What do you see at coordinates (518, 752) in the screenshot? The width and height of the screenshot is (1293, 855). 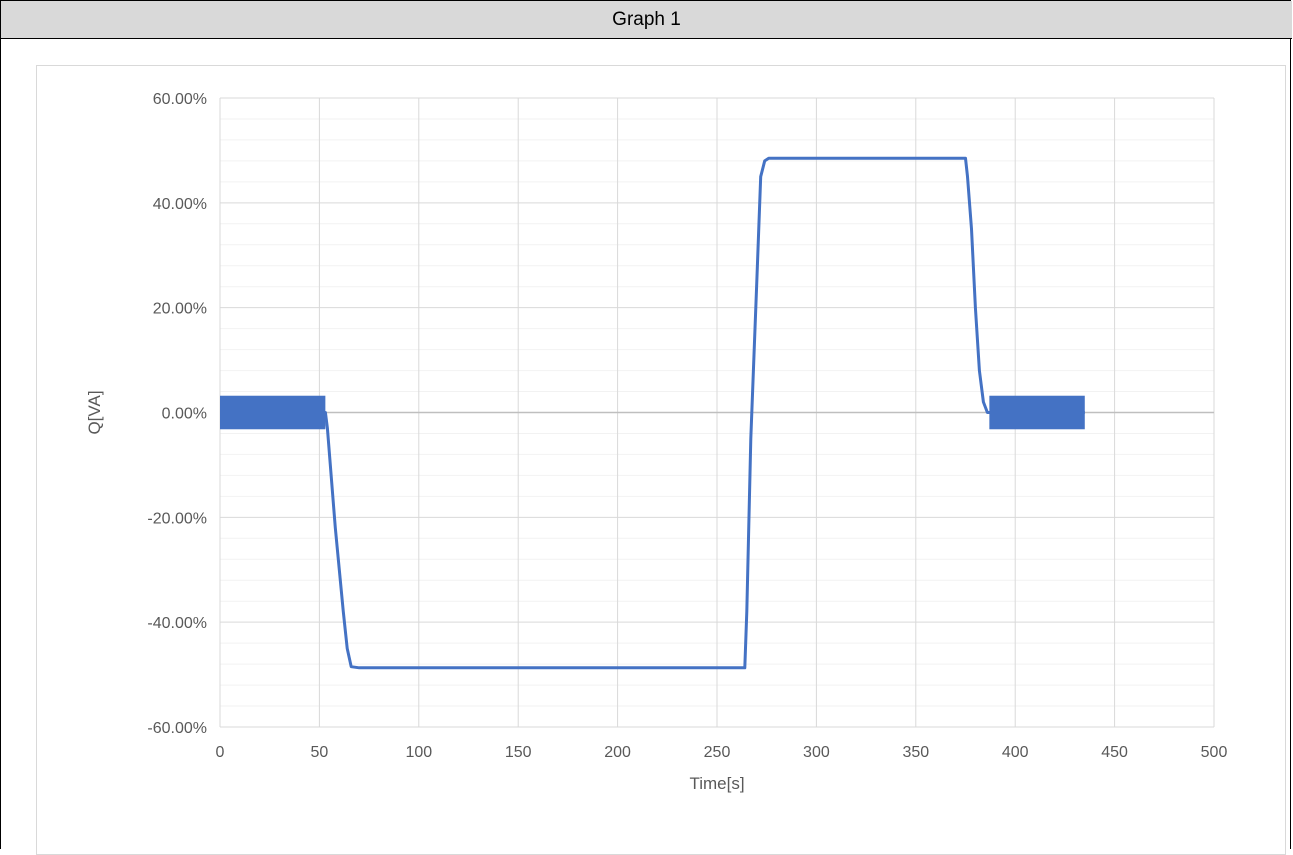 I see `x-tick-label: 150` at bounding box center [518, 752].